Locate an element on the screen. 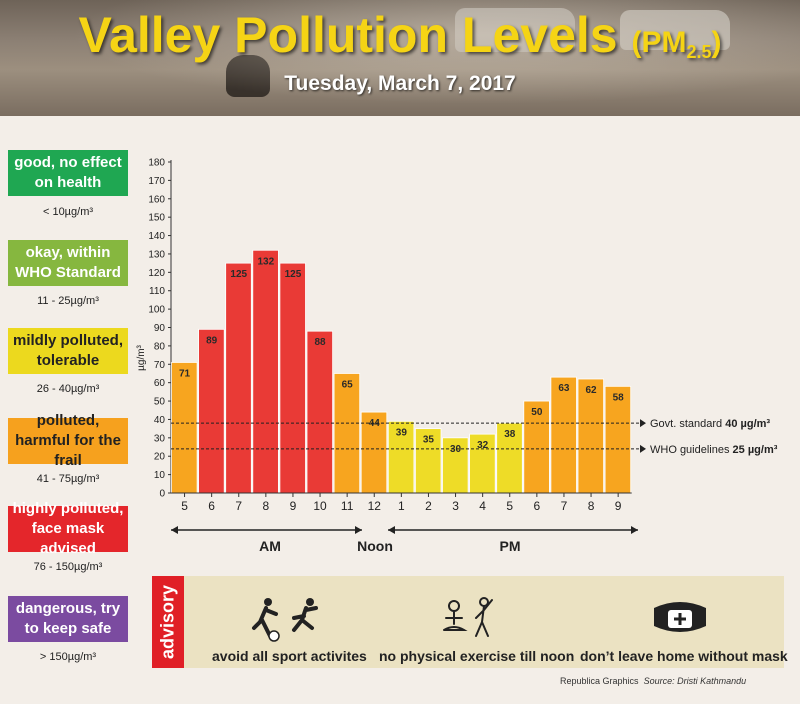 This screenshot has height=704, width=800. bar-value-label: 50 is located at coordinates (537, 412).